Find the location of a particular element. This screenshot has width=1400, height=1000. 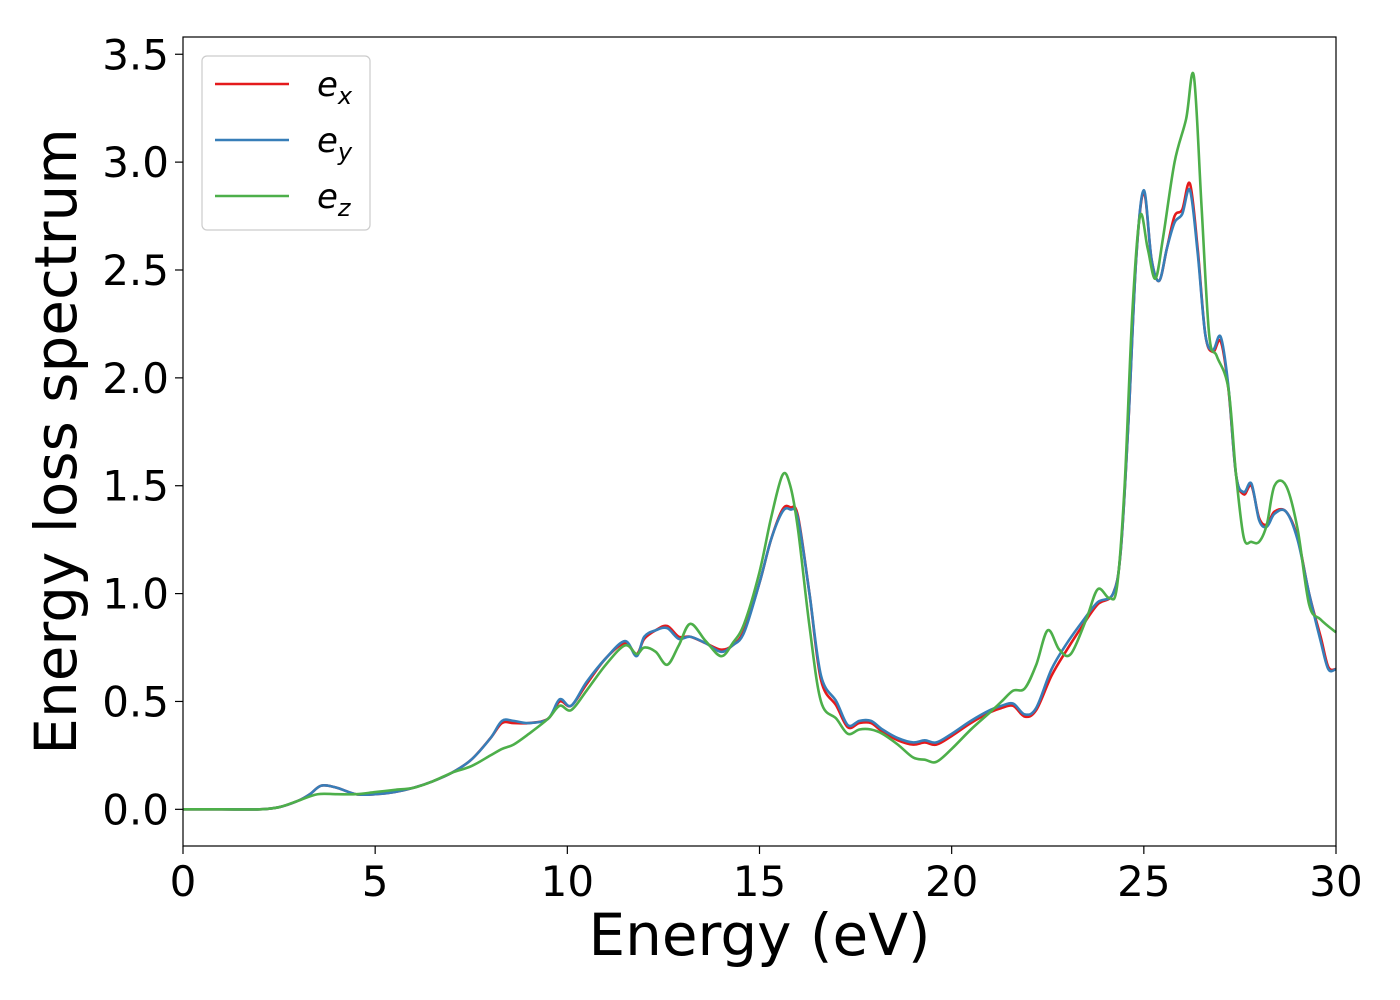

y-axis-title: Energy loss spectrum is located at coordinates (56, 441).